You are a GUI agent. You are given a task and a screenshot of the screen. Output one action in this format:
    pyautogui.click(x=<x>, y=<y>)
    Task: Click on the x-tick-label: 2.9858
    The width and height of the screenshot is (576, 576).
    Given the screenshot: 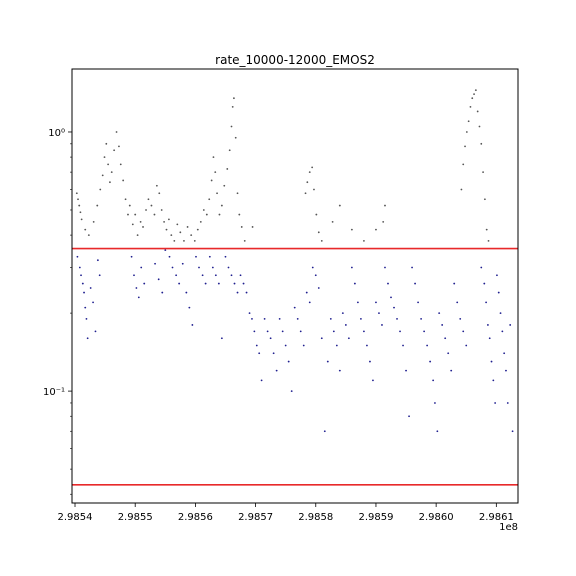 What is the action you would take?
    pyautogui.click(x=315, y=517)
    